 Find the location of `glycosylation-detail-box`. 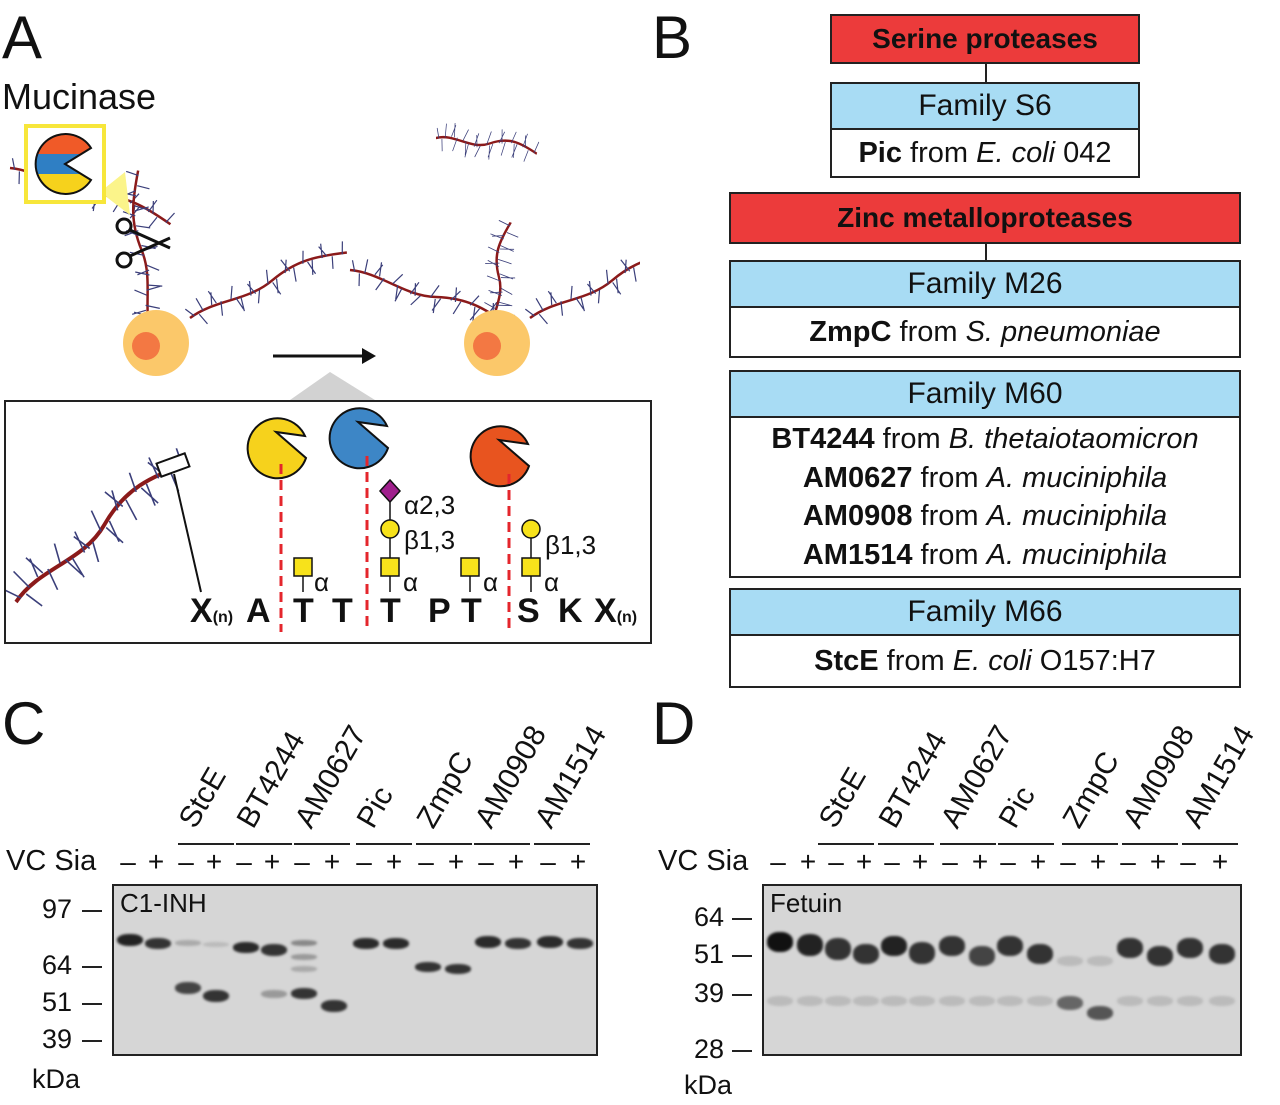

glycosylation-detail-box is located at coordinates (328, 522).